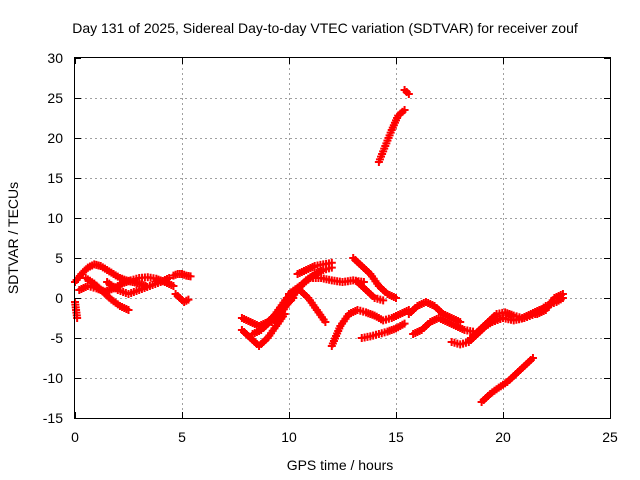 This screenshot has width=640, height=480. What do you see at coordinates (396, 437) in the screenshot?
I see `x-tick-label: 15` at bounding box center [396, 437].